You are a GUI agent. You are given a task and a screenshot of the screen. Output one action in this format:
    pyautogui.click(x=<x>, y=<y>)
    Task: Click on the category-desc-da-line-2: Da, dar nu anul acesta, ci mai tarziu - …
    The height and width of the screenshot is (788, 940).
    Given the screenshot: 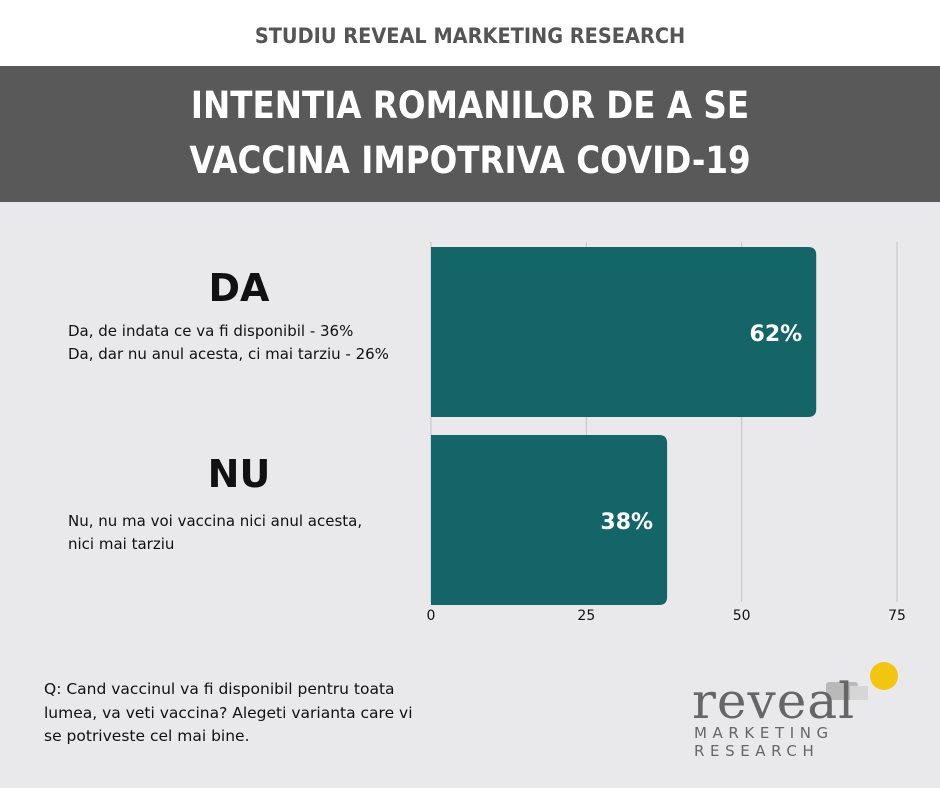 What is the action you would take?
    pyautogui.click(x=228, y=354)
    